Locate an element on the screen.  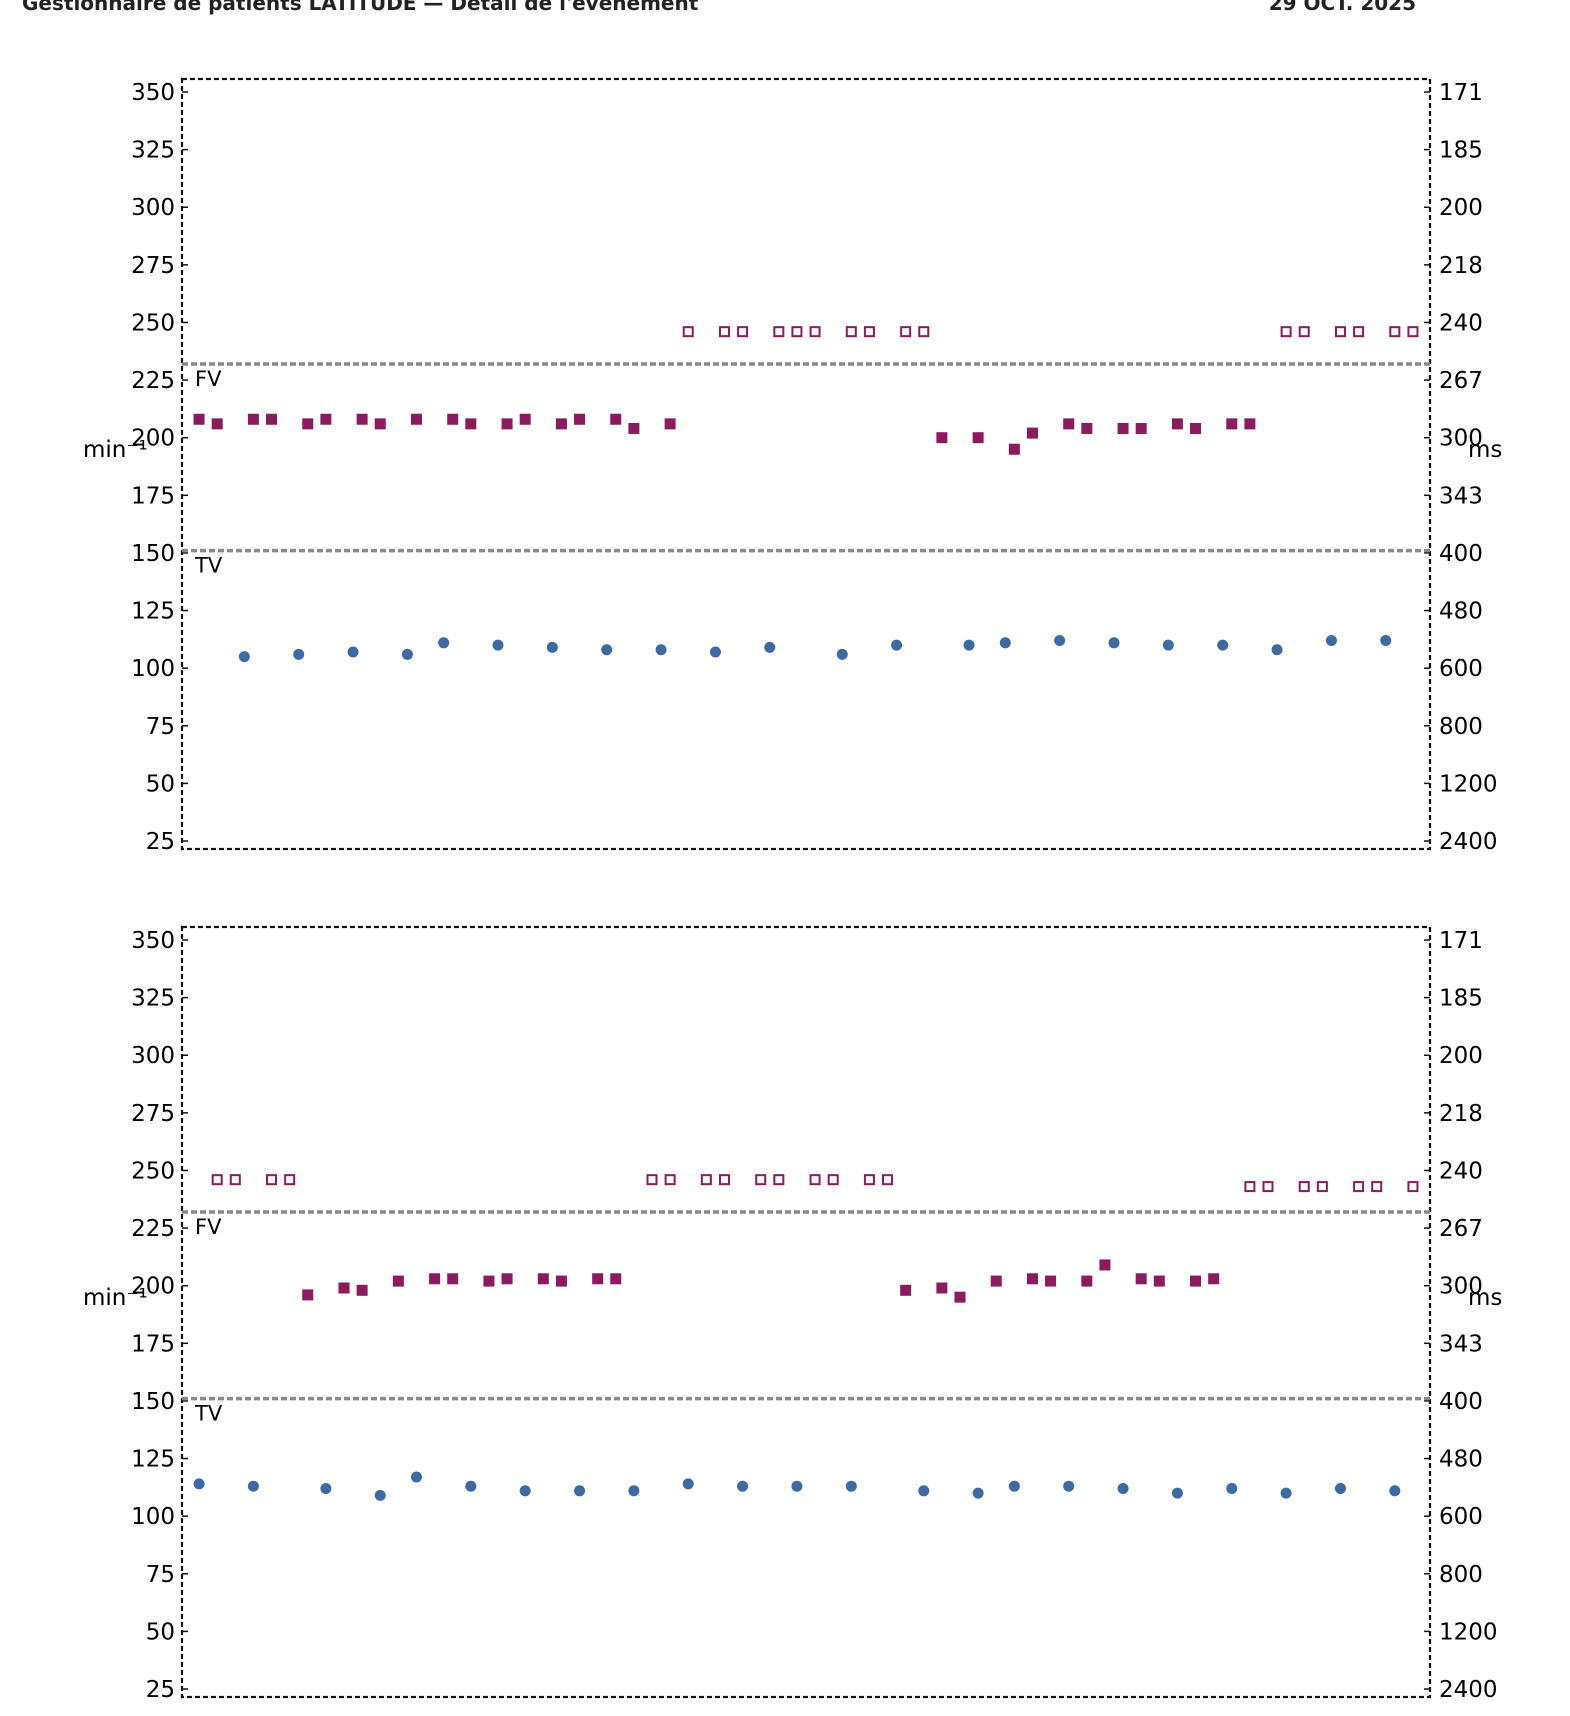
left-tick-label: 100 is located at coordinates (153, 669).